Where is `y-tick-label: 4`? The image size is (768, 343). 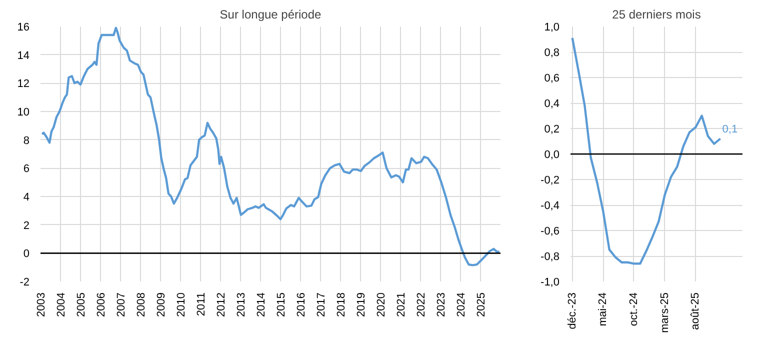
y-tick-label: 4 is located at coordinates (26, 198).